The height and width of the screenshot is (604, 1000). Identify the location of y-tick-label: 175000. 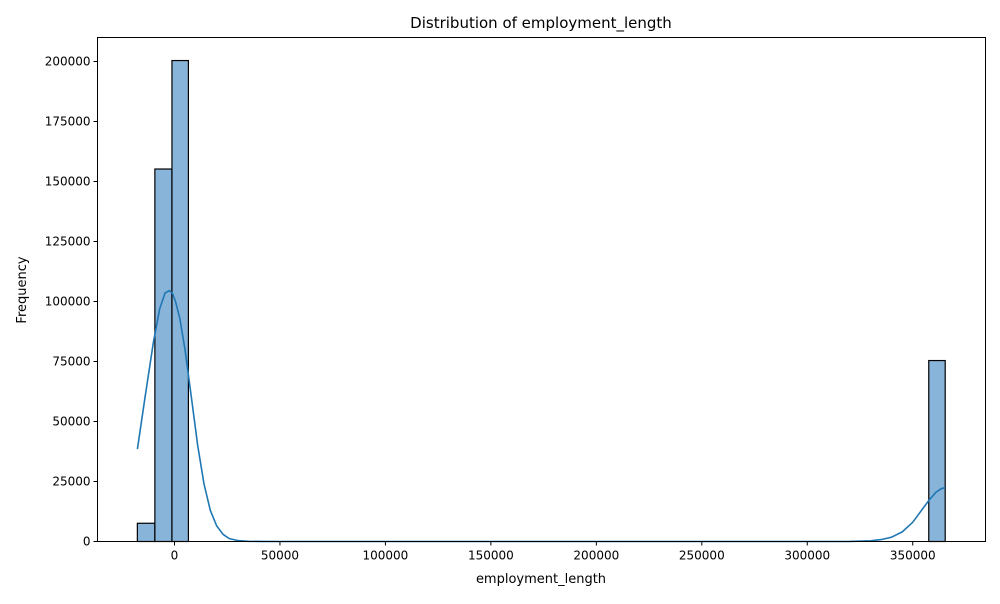
(68, 122).